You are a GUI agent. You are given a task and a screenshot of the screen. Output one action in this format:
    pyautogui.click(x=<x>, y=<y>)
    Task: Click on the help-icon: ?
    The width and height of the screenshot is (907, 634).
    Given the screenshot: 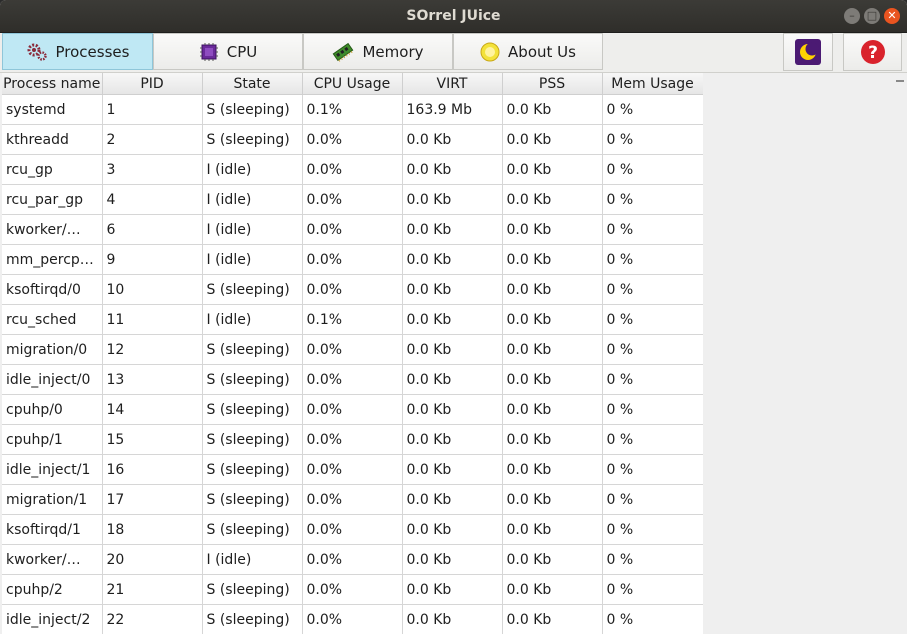 What is the action you would take?
    pyautogui.click(x=872, y=52)
    